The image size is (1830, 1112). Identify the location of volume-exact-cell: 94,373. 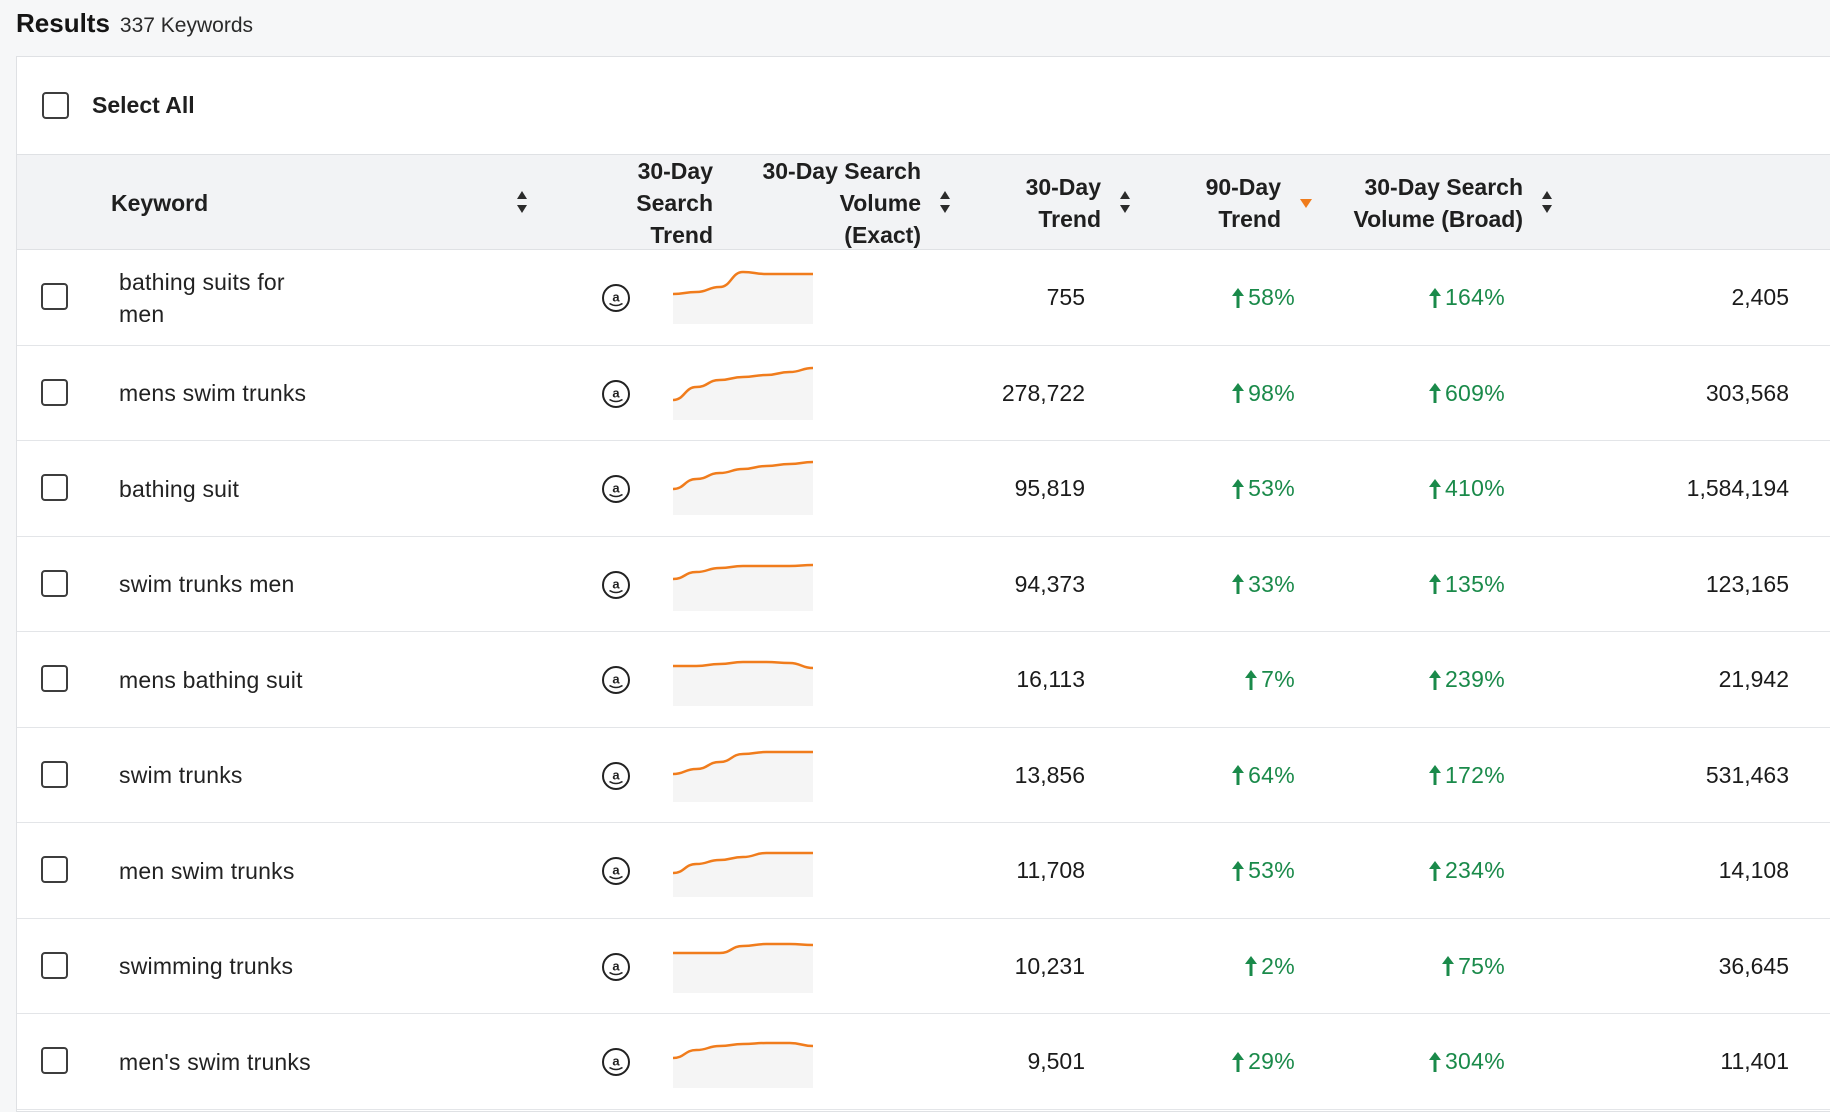
(1049, 583).